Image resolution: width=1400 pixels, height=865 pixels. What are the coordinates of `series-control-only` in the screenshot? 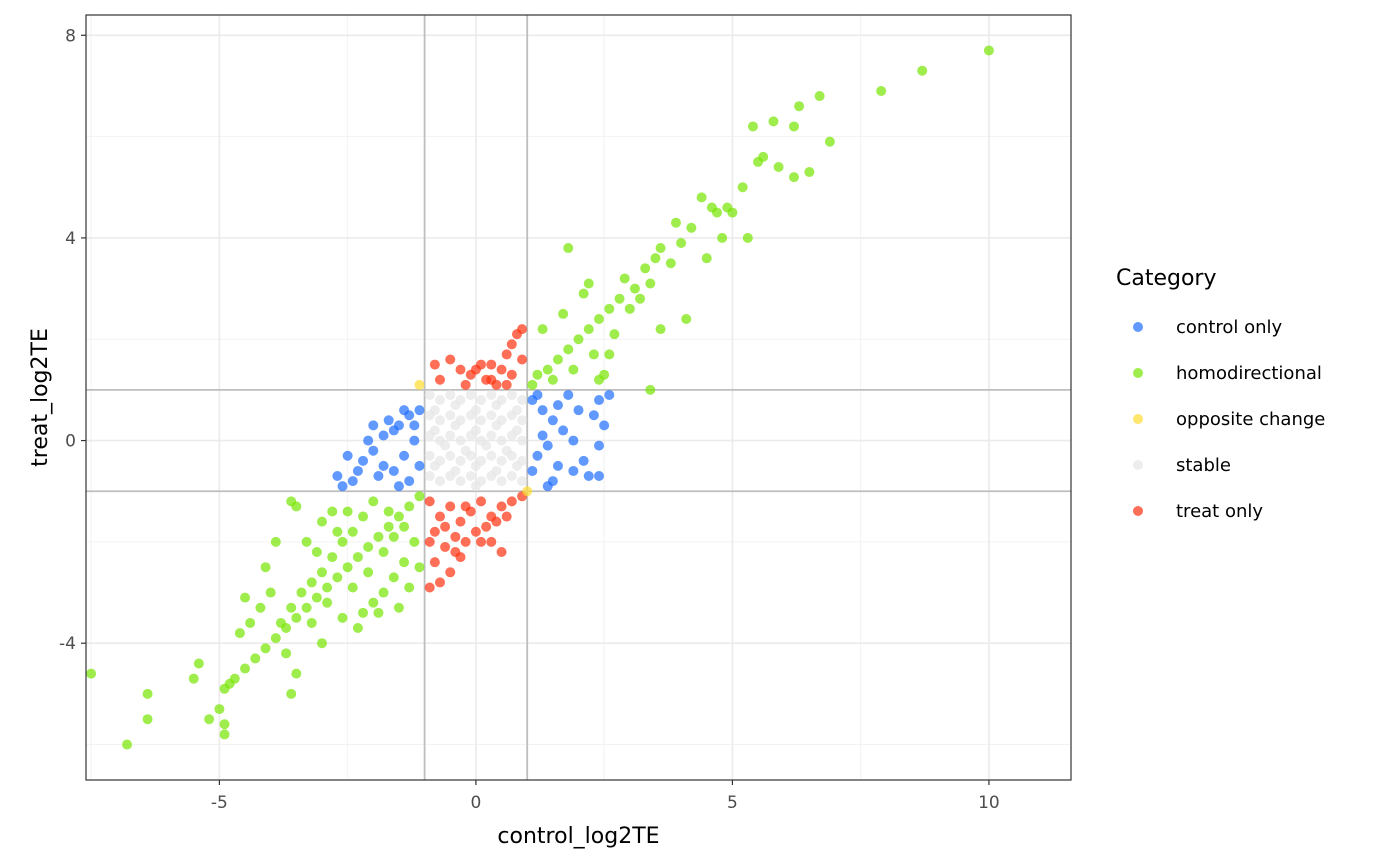 It's located at (473, 440).